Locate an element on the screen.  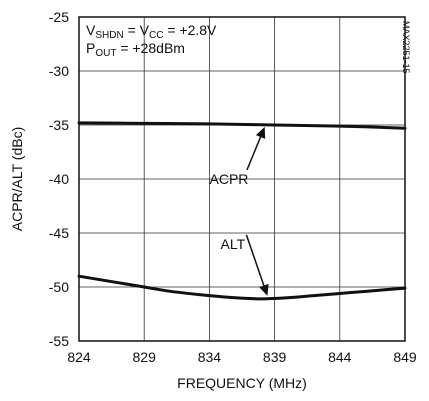
cond1-main: V is located at coordinates (91, 30).